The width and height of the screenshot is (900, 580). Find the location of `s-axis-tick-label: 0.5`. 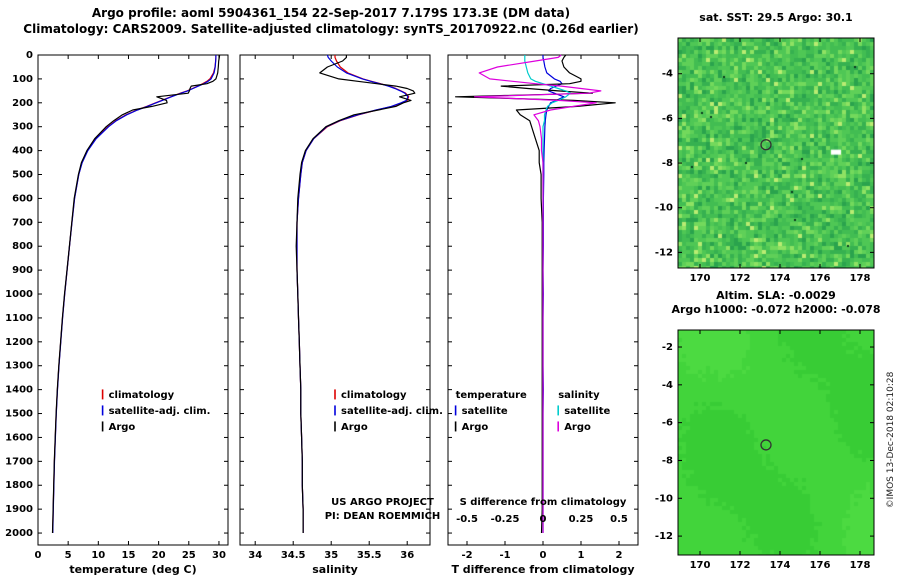

s-axis-tick-label: 0.5 is located at coordinates (619, 519).